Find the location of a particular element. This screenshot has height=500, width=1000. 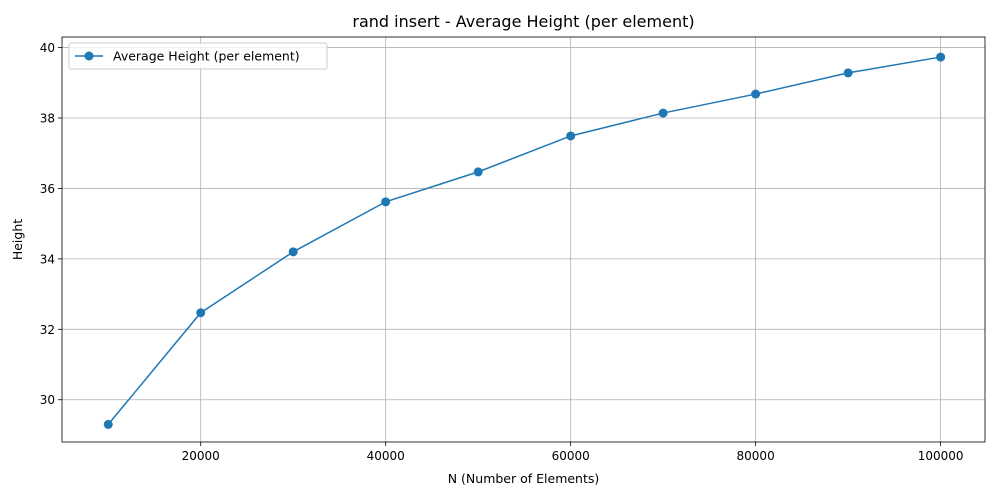

x-tick-label: 20000 is located at coordinates (201, 456).